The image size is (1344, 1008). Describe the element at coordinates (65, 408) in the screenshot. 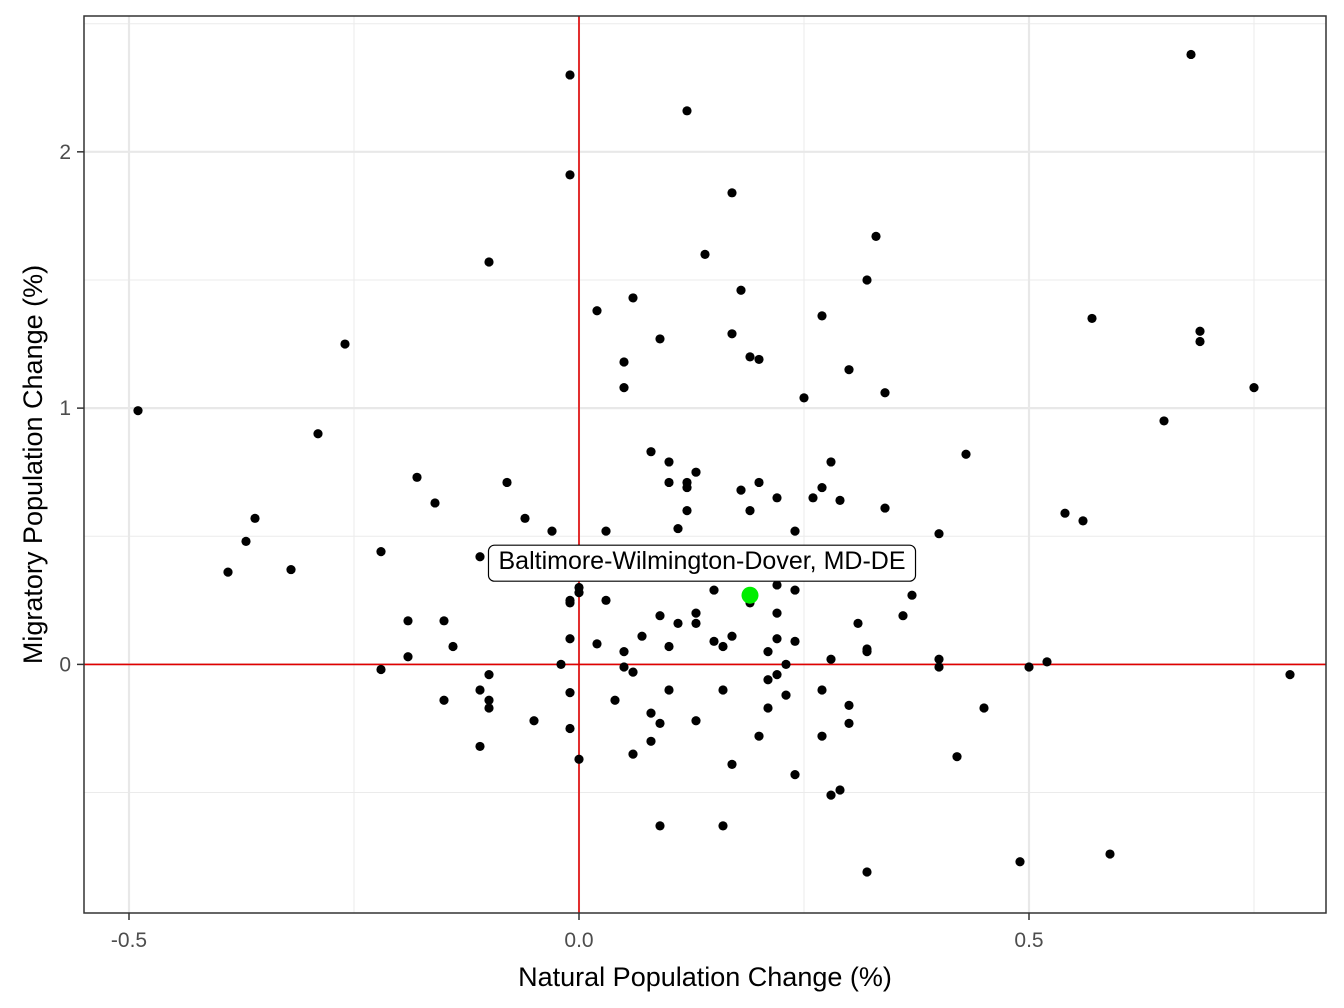

I see `y-tick-label: 1` at that location.